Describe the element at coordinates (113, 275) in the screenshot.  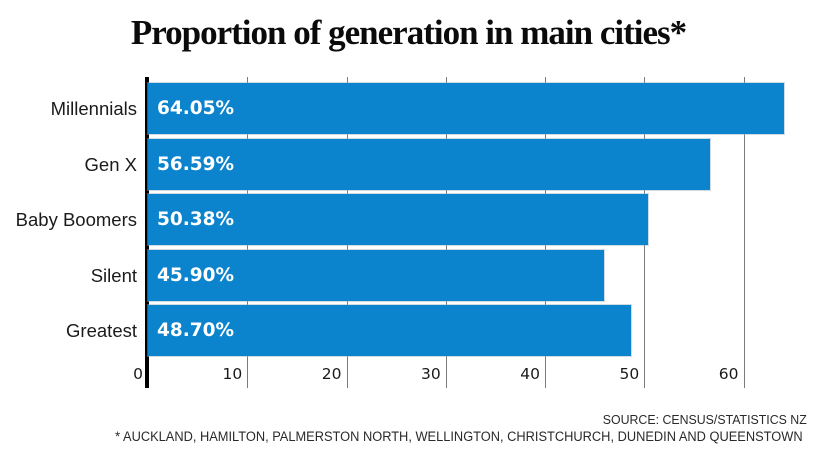
I see `category-label: Silent` at that location.